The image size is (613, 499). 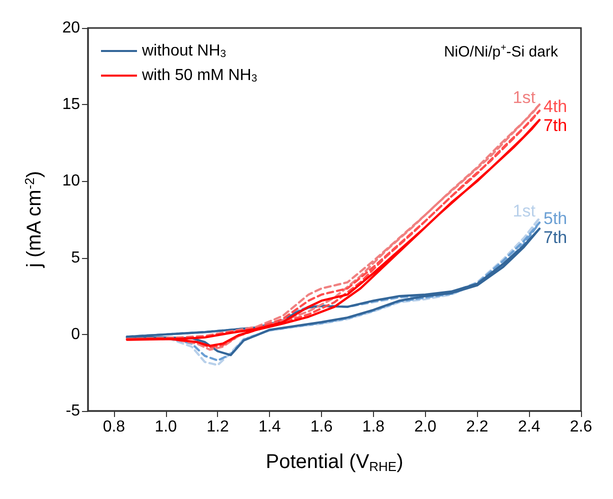 I want to click on y-tick-label: 0, so click(x=75, y=334).